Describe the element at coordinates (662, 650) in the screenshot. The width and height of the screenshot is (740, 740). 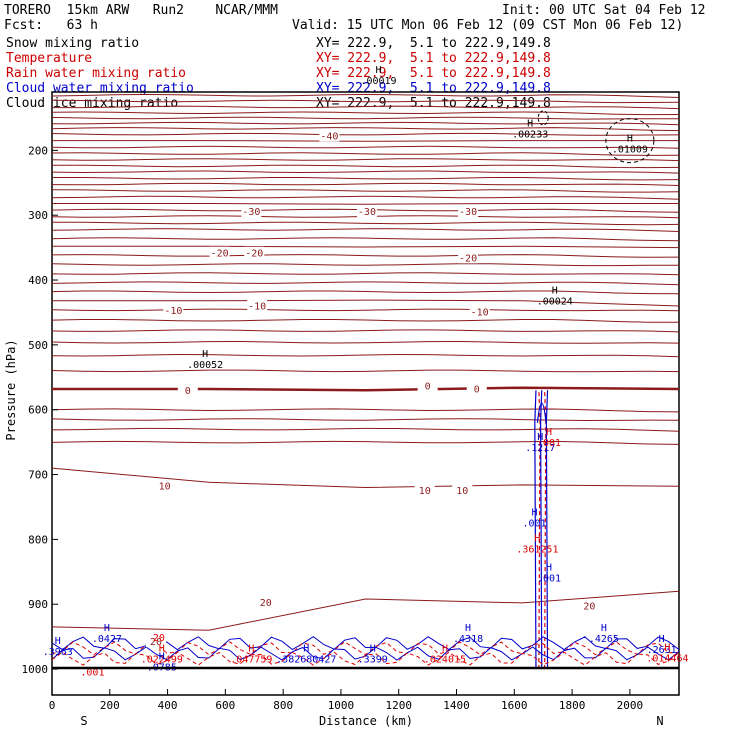
I see `extremum-value: .2631` at that location.